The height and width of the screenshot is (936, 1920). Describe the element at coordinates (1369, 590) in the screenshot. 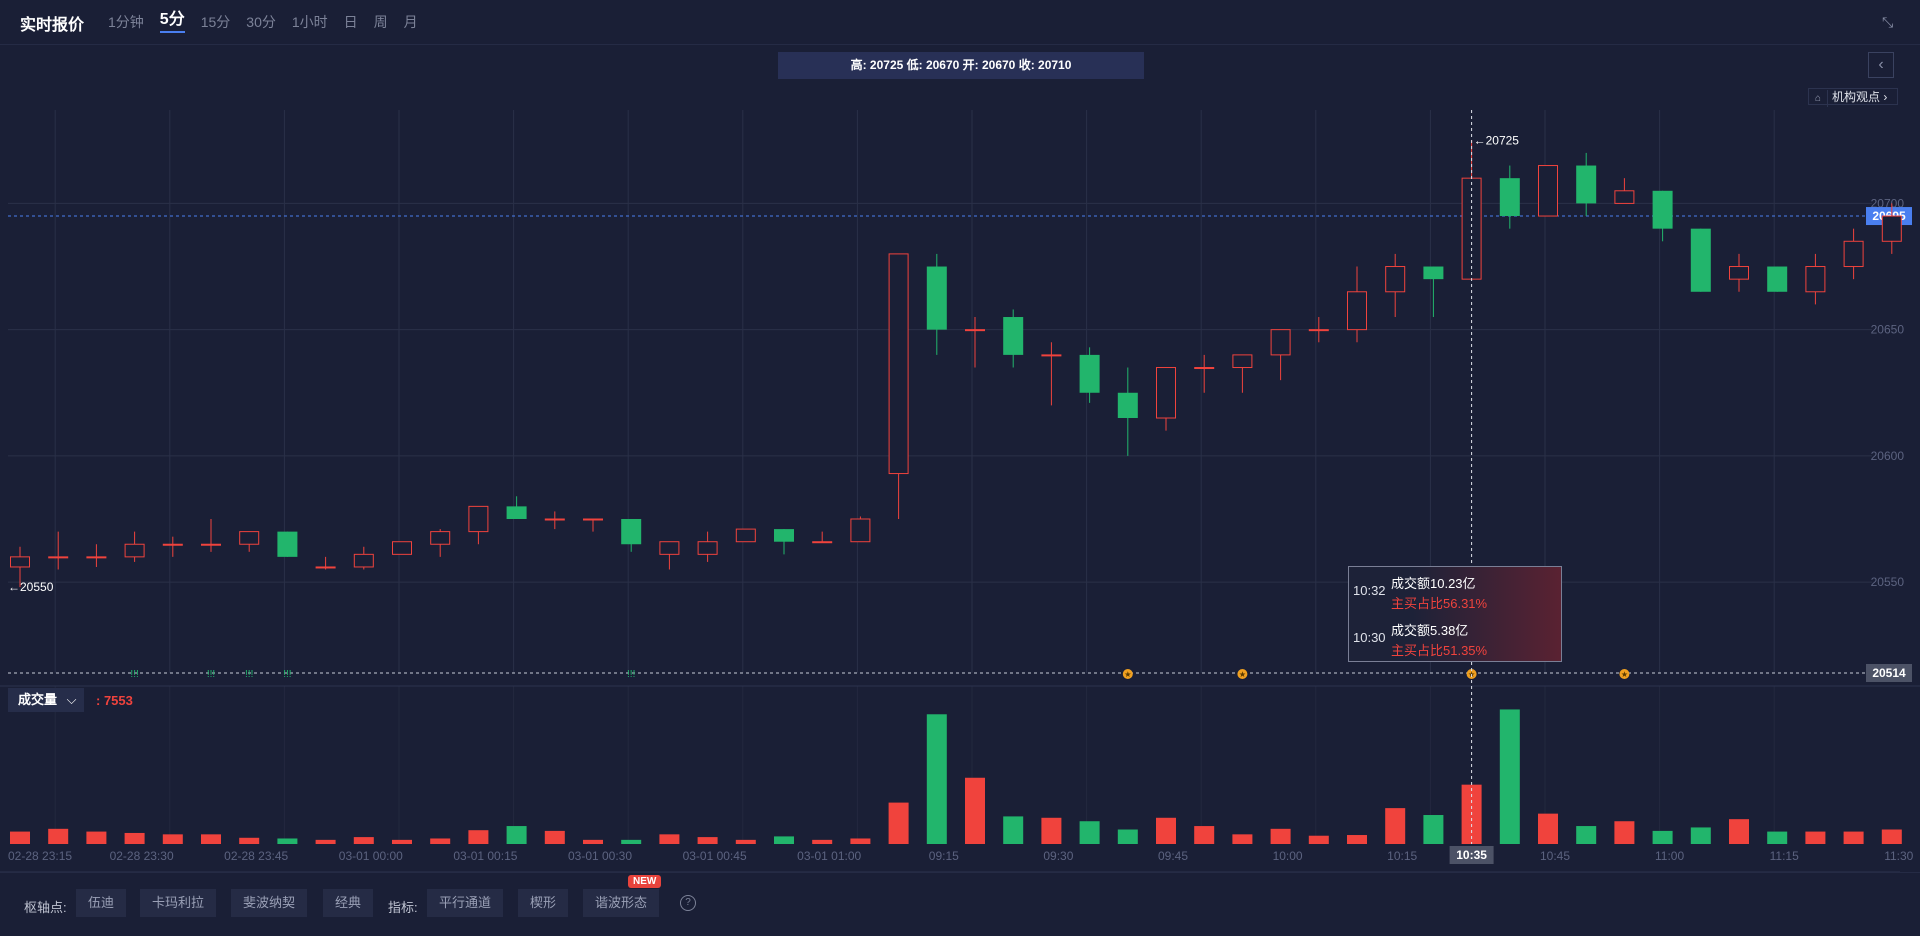

I see `tooltip-time: 10:32` at that location.